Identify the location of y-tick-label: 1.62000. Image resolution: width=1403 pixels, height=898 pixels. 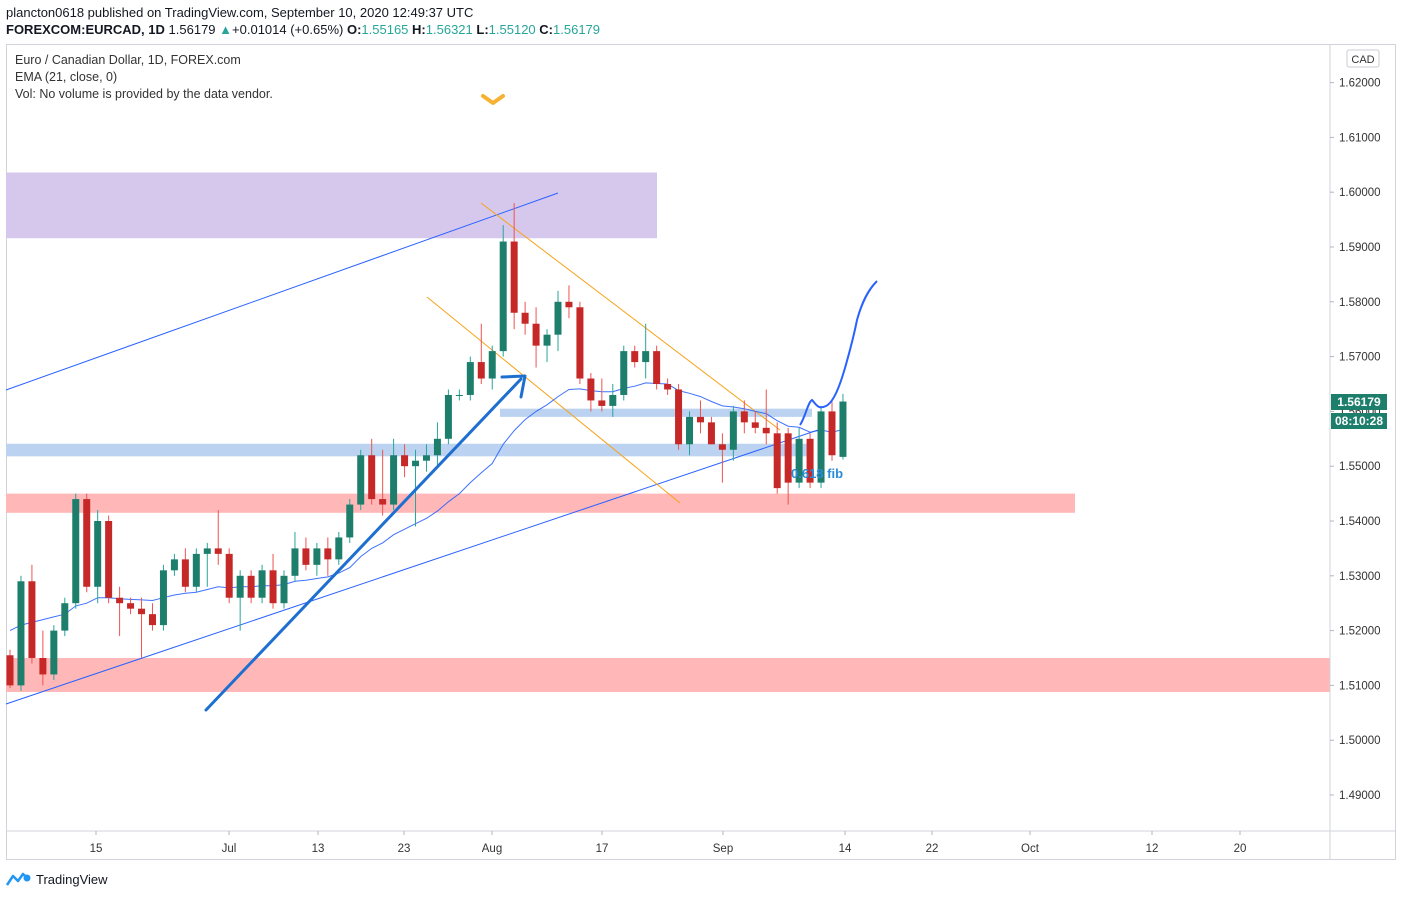
(1360, 84).